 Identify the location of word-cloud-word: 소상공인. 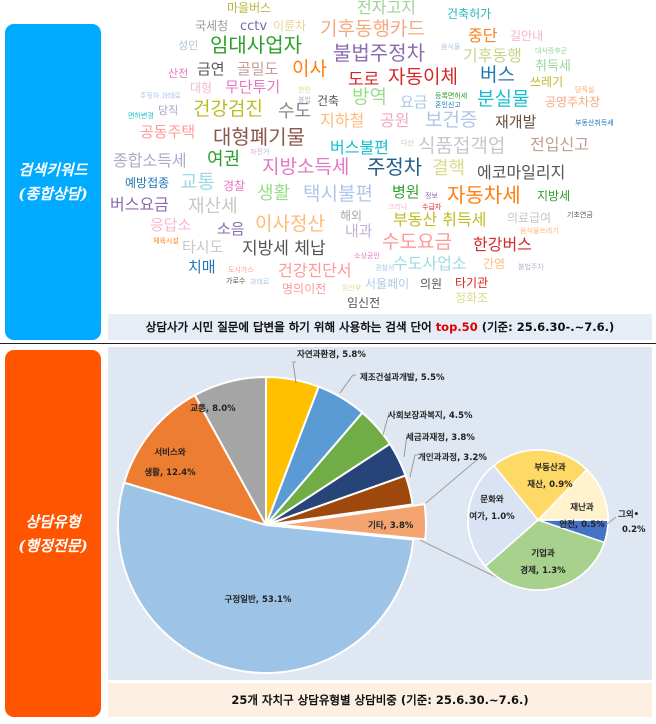
(367, 256).